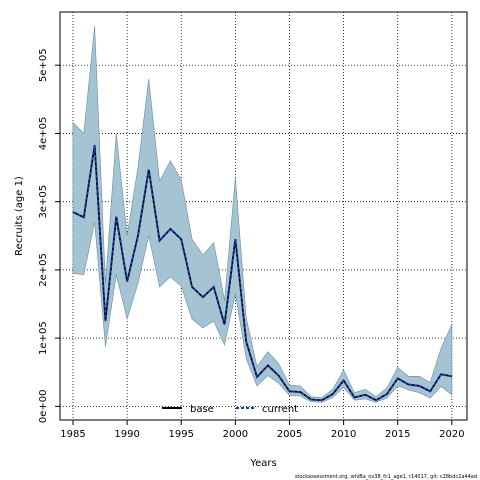  I want to click on x-tick-label: 2010, so click(343, 434).